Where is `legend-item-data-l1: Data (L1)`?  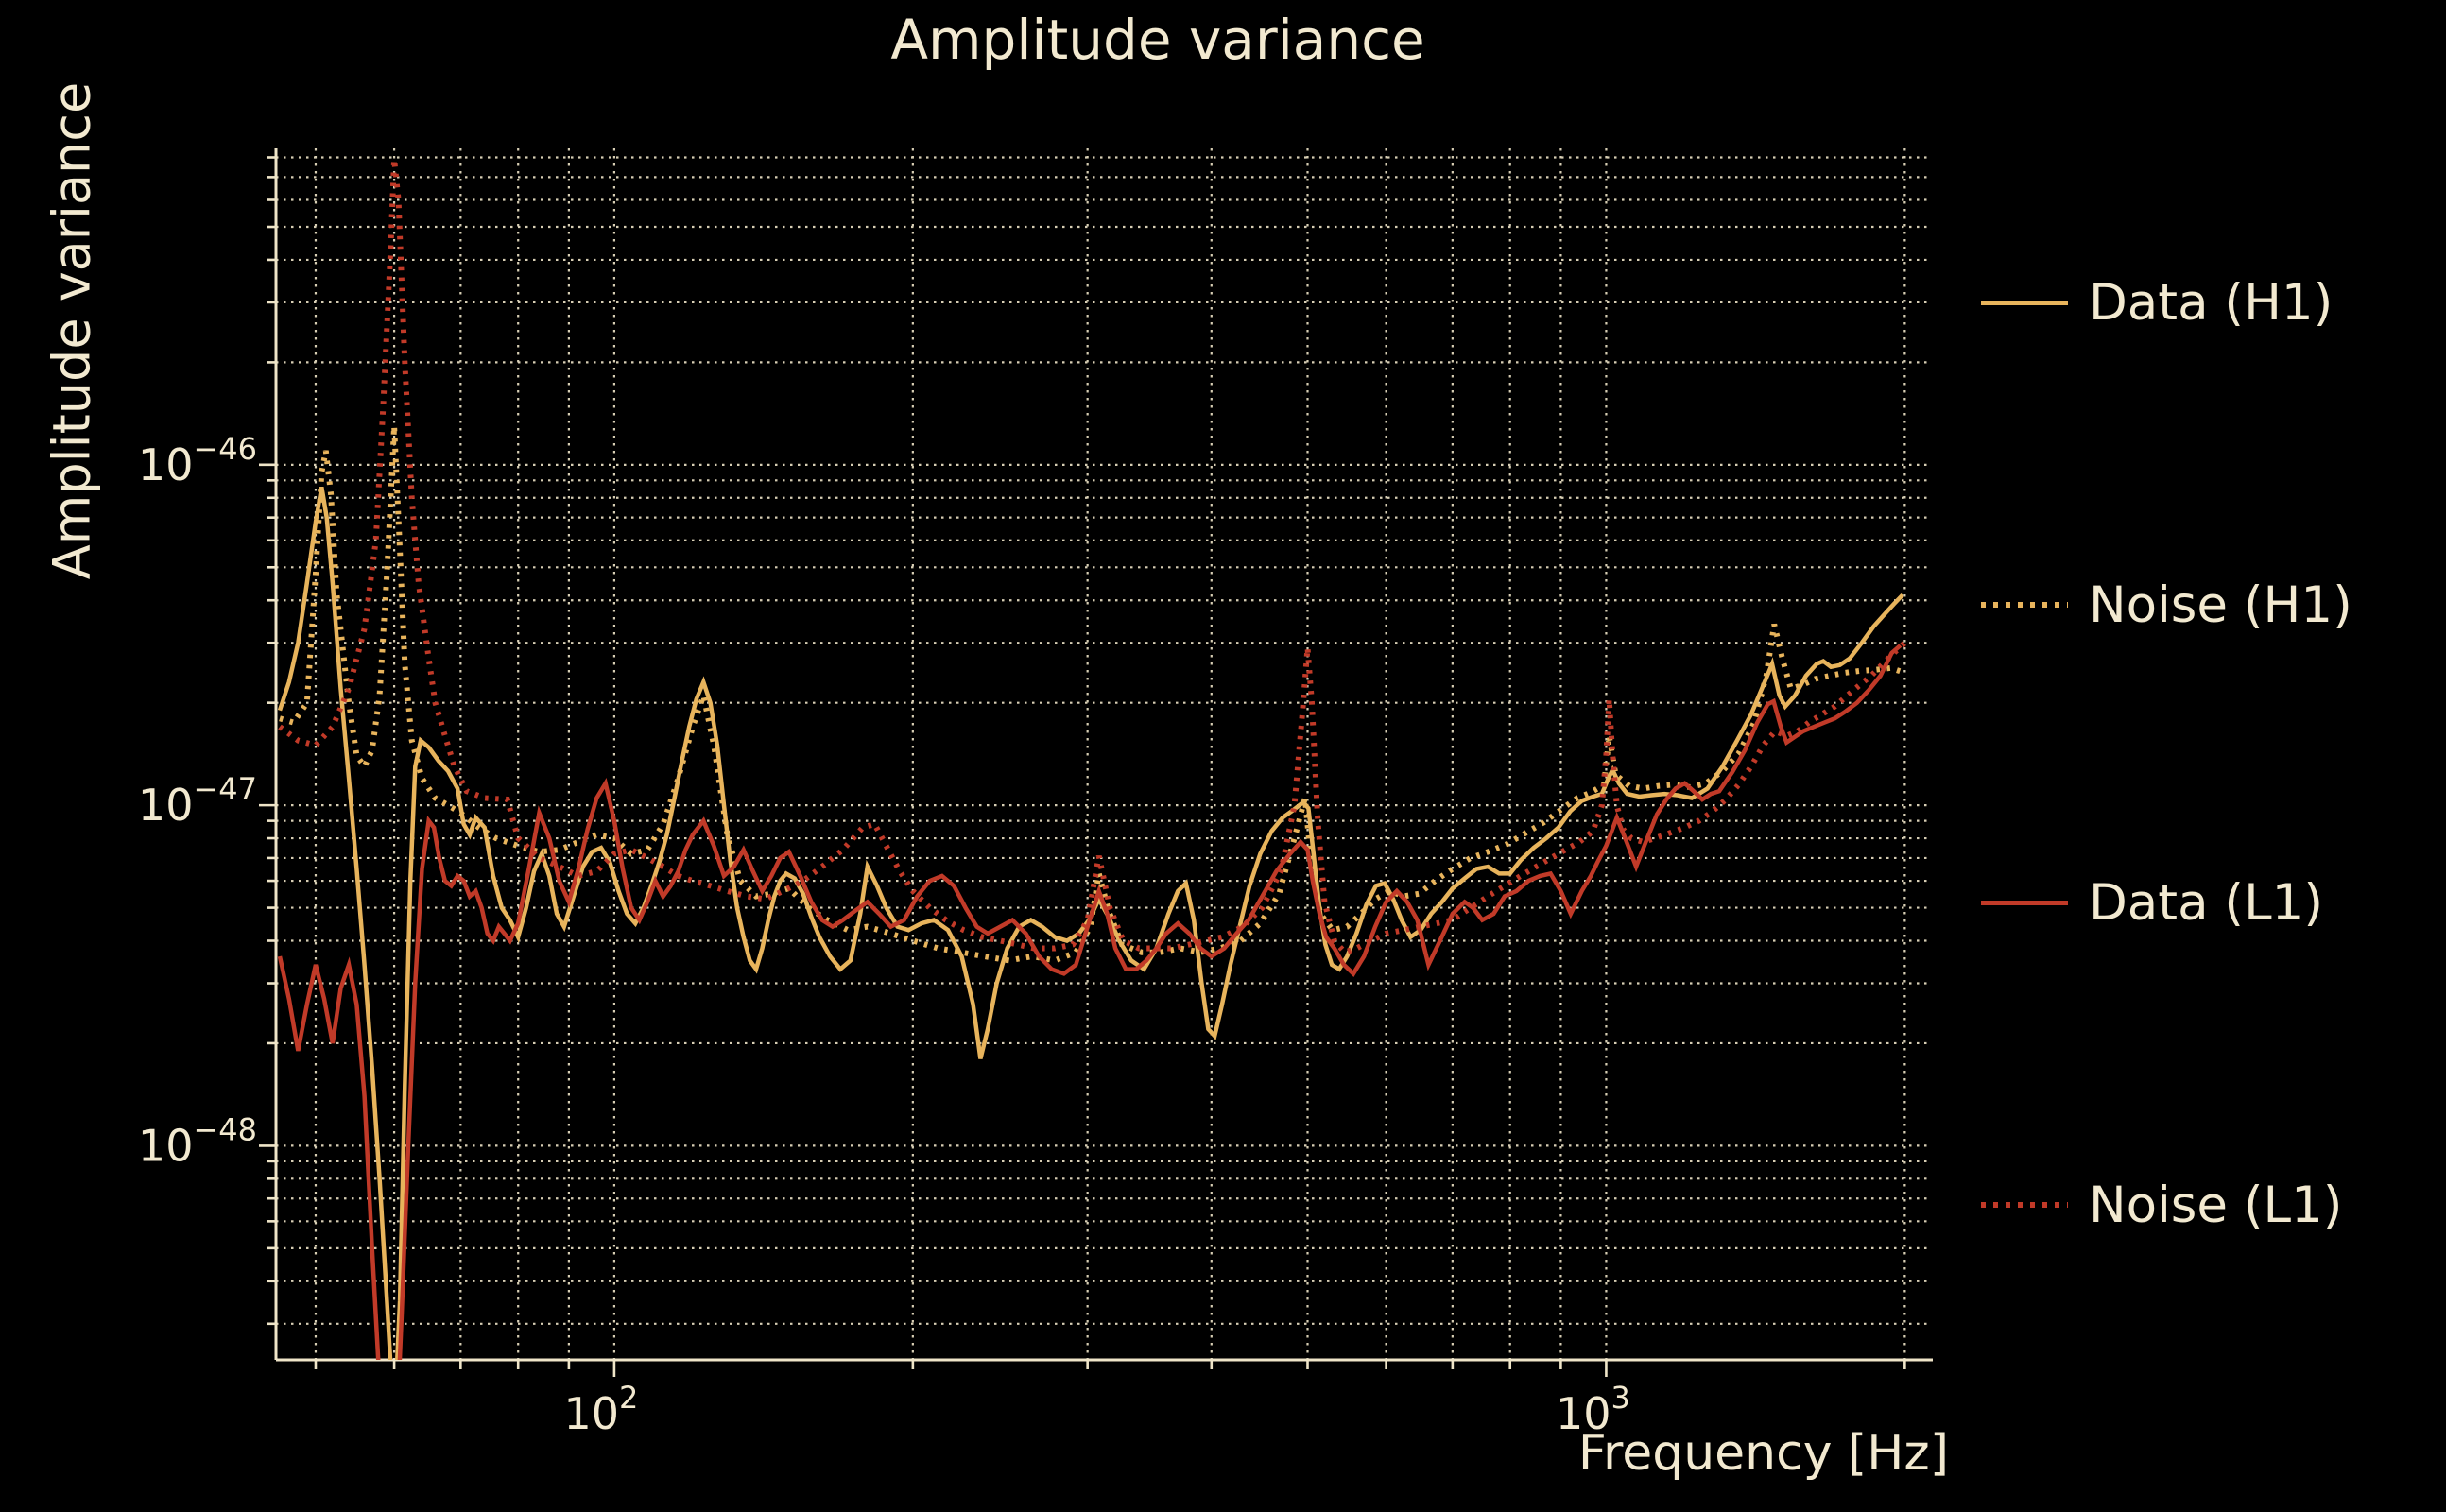
legend-item-data-l1: Data (L1) is located at coordinates (2152, 902).